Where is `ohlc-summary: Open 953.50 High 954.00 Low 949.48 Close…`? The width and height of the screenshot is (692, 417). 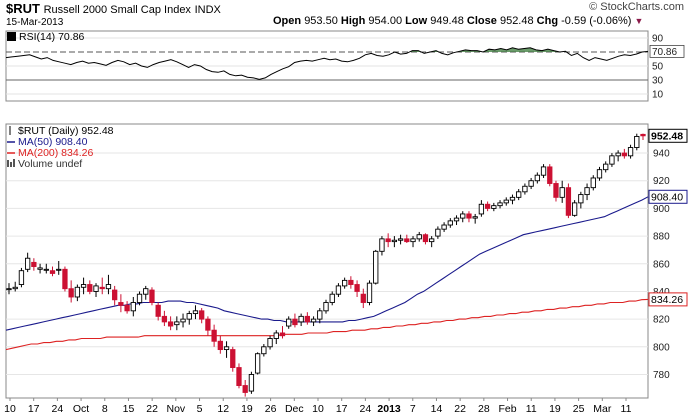
ohlc-summary: Open 953.50 High 954.00 Low 949.48 Close… is located at coordinates (458, 21).